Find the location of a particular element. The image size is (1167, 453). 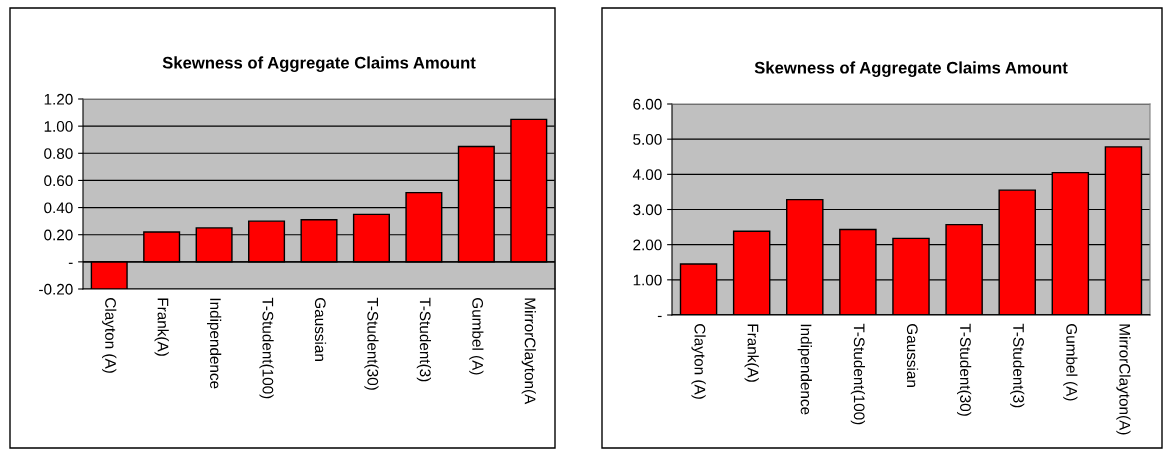

y-tick-label: 0.20 is located at coordinates (58, 235).